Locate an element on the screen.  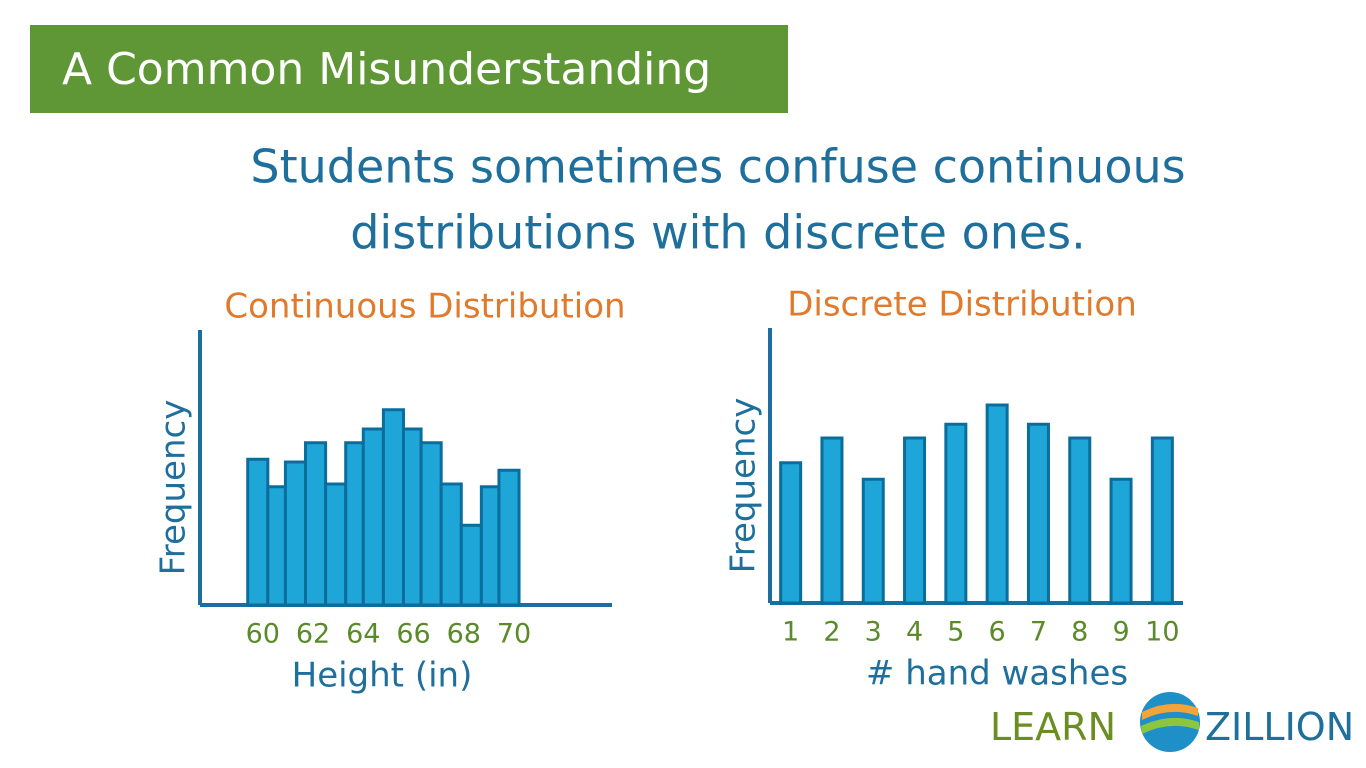
x-tick-label: 6 is located at coordinates (997, 632).